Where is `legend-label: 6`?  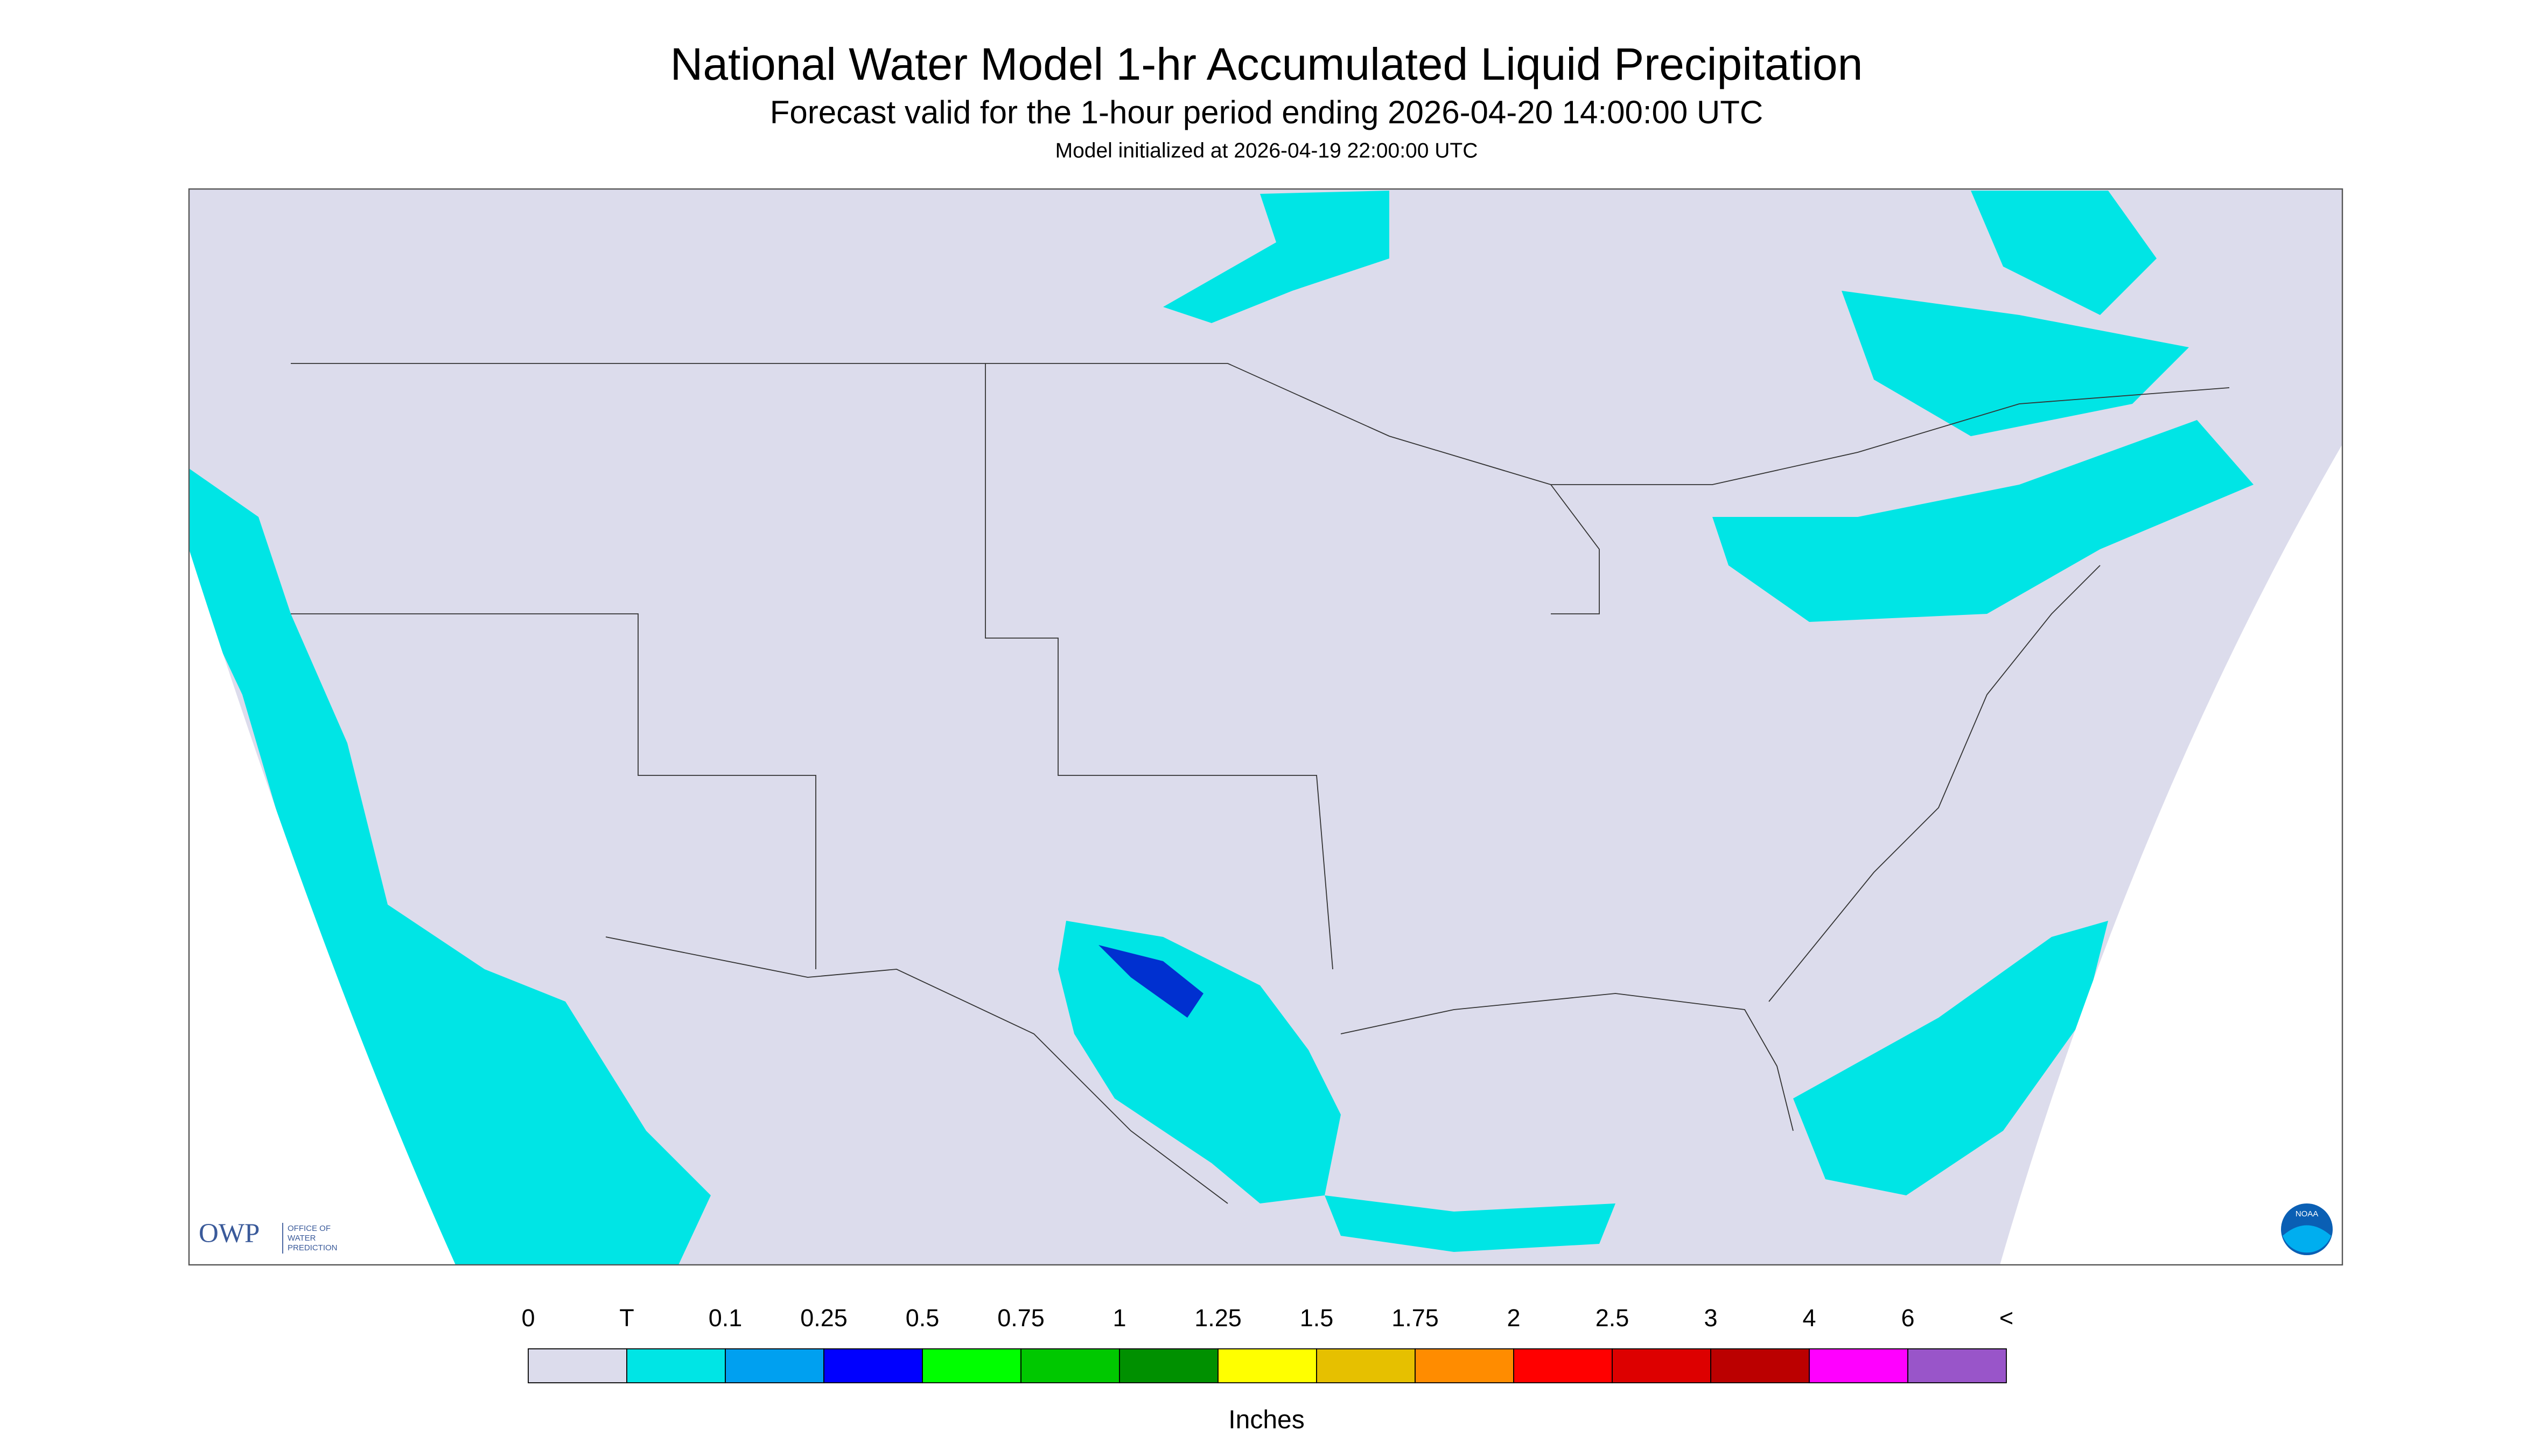
legend-label: 6 is located at coordinates (1908, 1318).